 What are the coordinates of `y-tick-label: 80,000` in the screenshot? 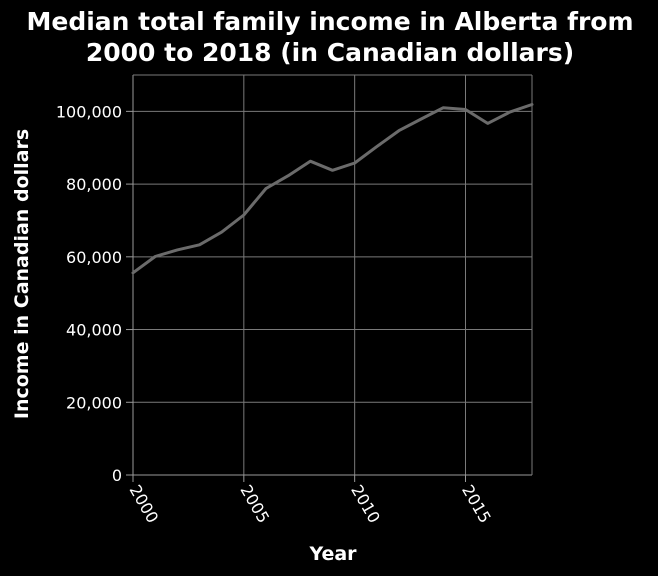 It's located at (94, 184).